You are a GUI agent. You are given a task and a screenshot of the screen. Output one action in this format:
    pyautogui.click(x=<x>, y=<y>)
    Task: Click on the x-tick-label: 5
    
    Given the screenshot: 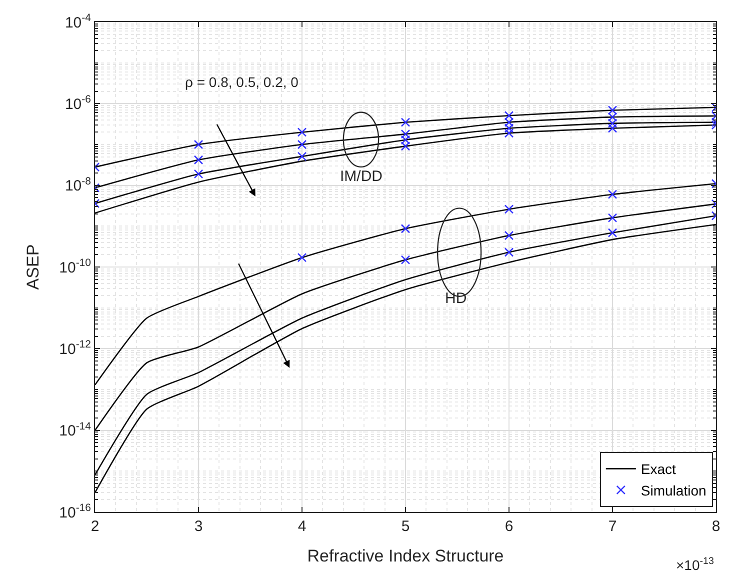 What is the action you would take?
    pyautogui.click(x=405, y=526)
    